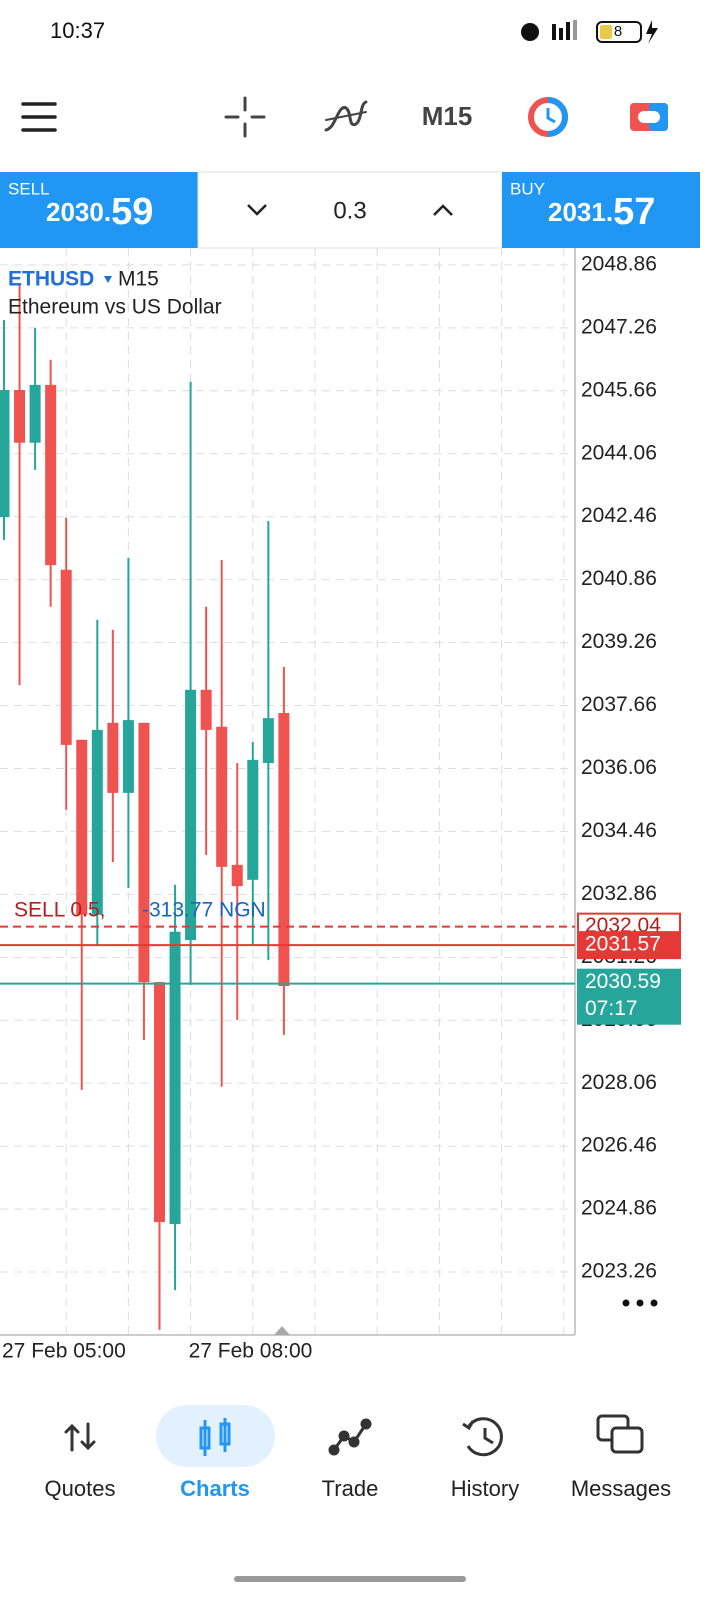 The width and height of the screenshot is (720, 1612). Describe the element at coordinates (580, 212) in the screenshot. I see `buy-price-main: 2031.` at that location.